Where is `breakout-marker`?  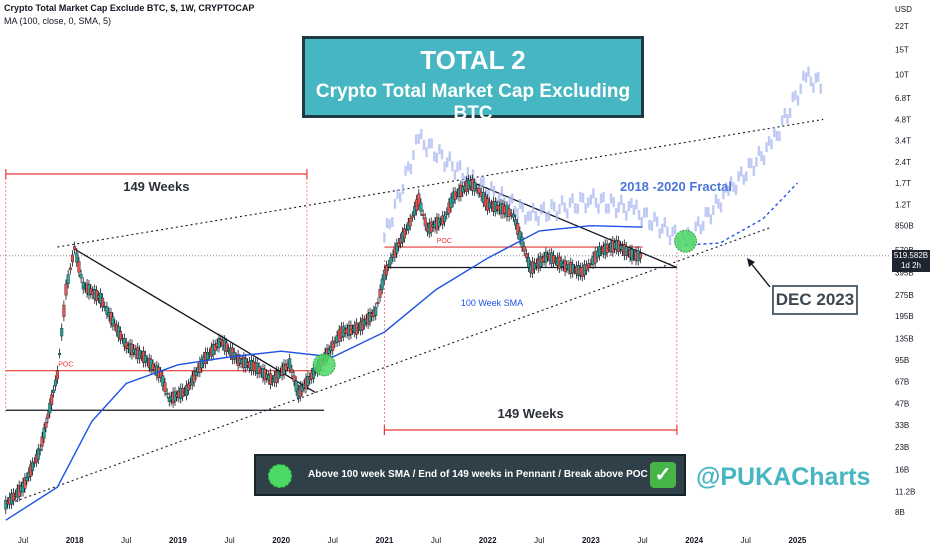 breakout-marker is located at coordinates (686, 241).